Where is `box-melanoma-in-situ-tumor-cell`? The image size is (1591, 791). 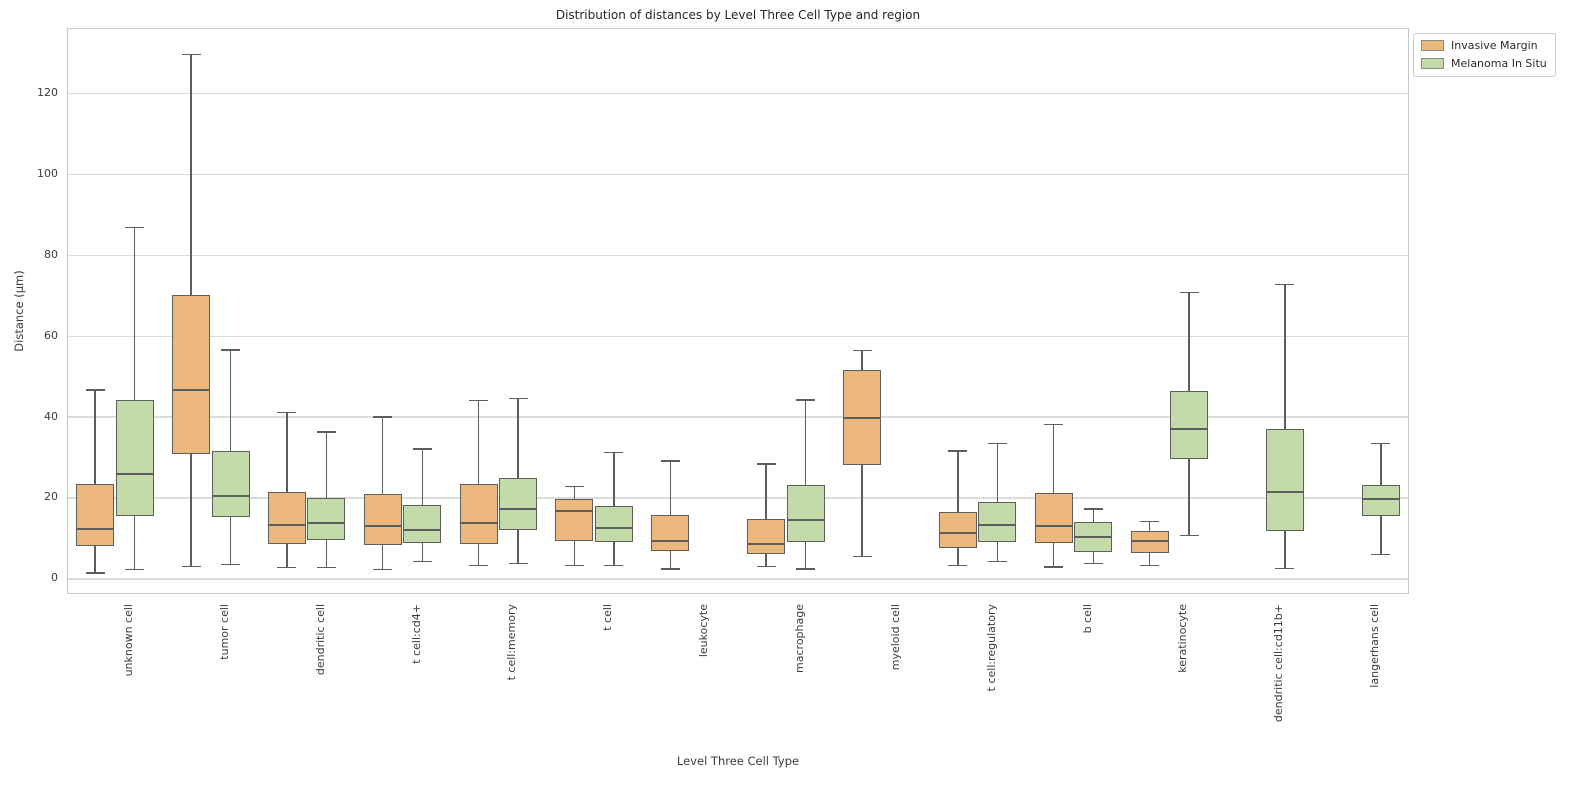 box-melanoma-in-situ-tumor-cell is located at coordinates (230, 483).